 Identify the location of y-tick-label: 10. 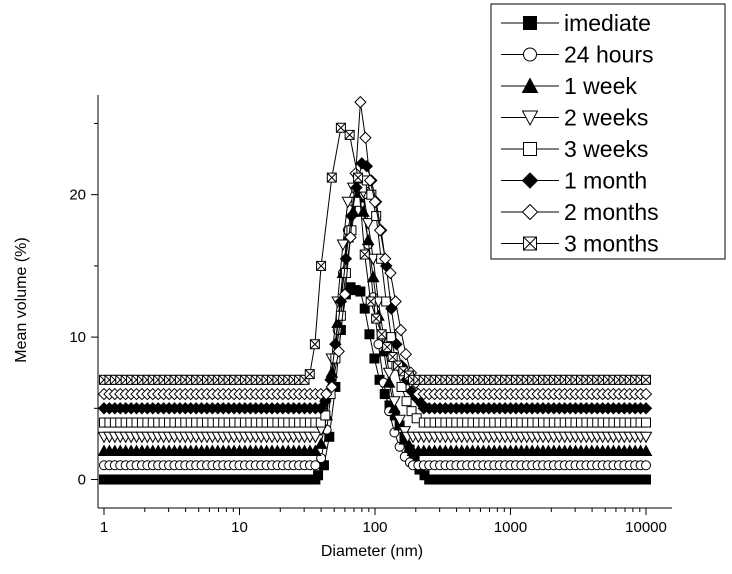
(77, 337).